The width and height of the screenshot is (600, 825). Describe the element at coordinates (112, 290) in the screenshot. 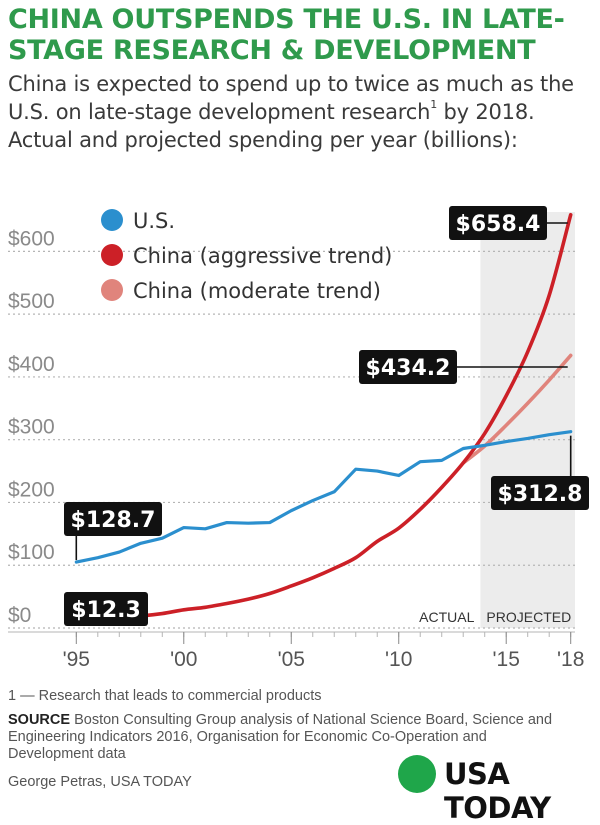

I see `legend-swatch-china_moderate` at that location.